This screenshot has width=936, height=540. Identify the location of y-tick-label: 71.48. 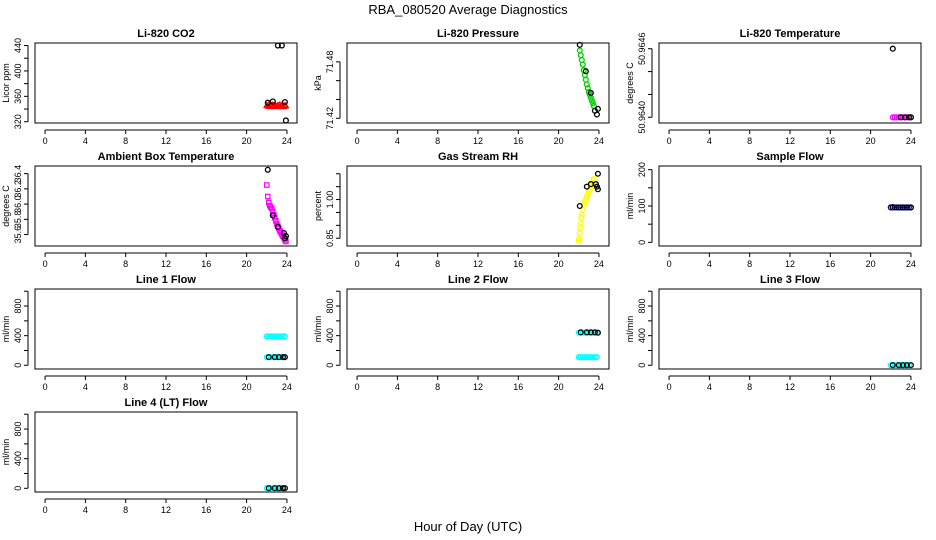
(330, 62).